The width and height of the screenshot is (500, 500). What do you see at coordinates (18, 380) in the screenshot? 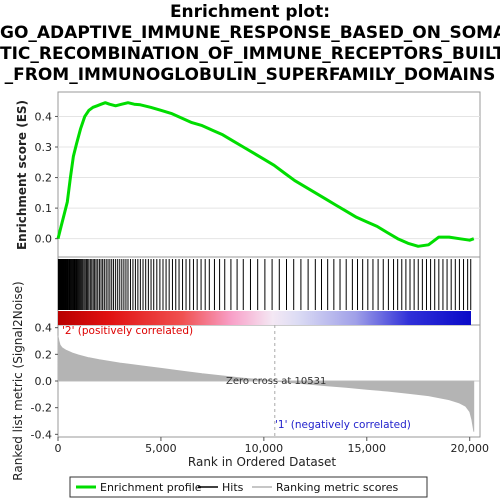
I see `ranked-axis-label: Ranked list metric (Signal2Noise)` at bounding box center [18, 380].